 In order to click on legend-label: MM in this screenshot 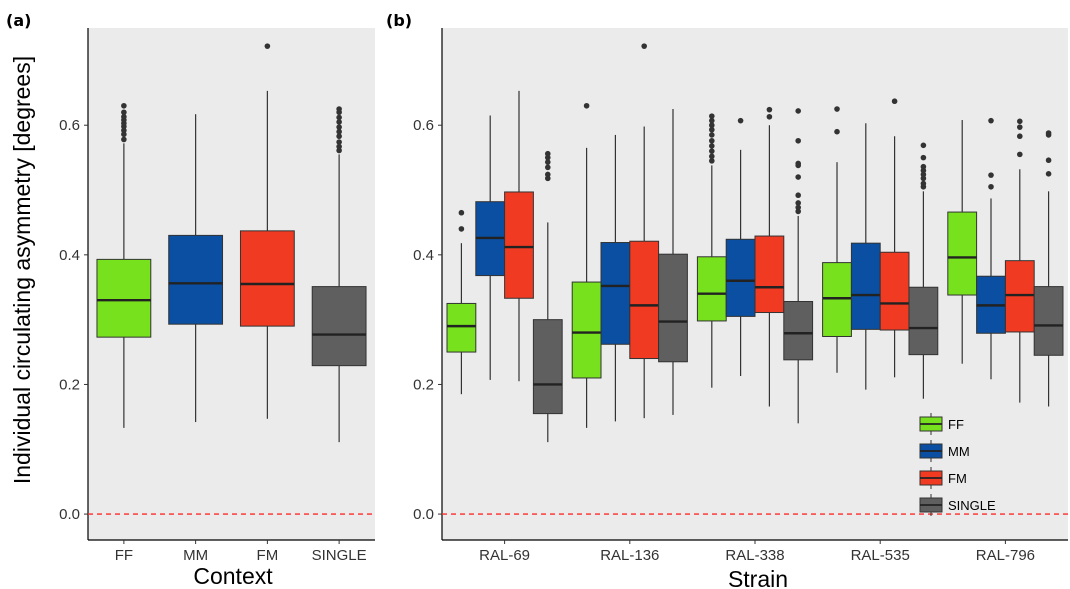, I will do `click(959, 451)`.